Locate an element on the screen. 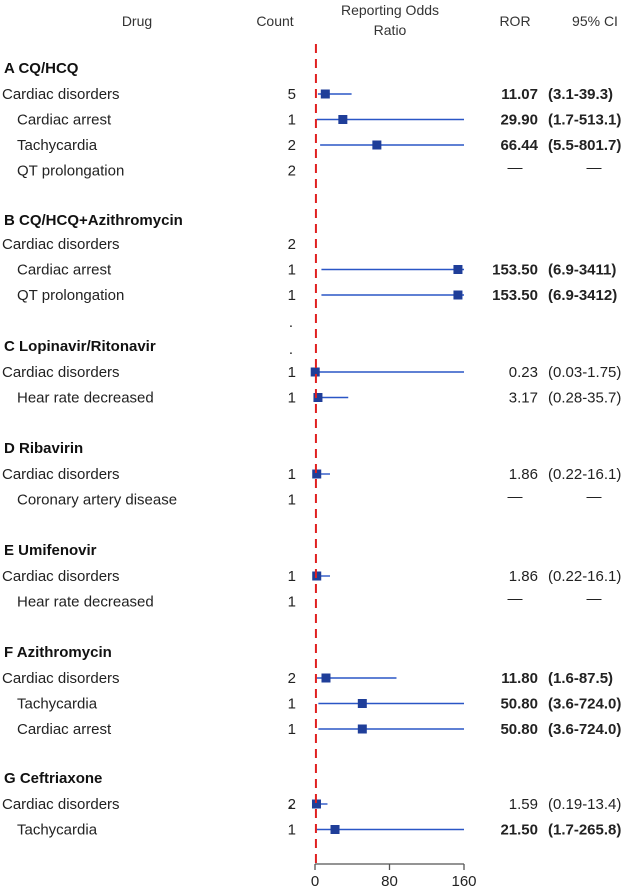 This screenshot has width=644, height=890. row-ror: 11.07 is located at coordinates (519, 94).